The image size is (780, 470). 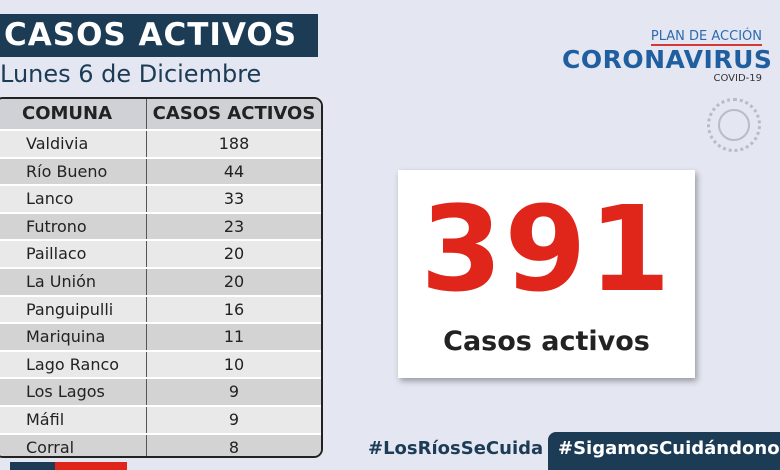 I want to click on table-row: Panguipulli 16, so click(x=160, y=308).